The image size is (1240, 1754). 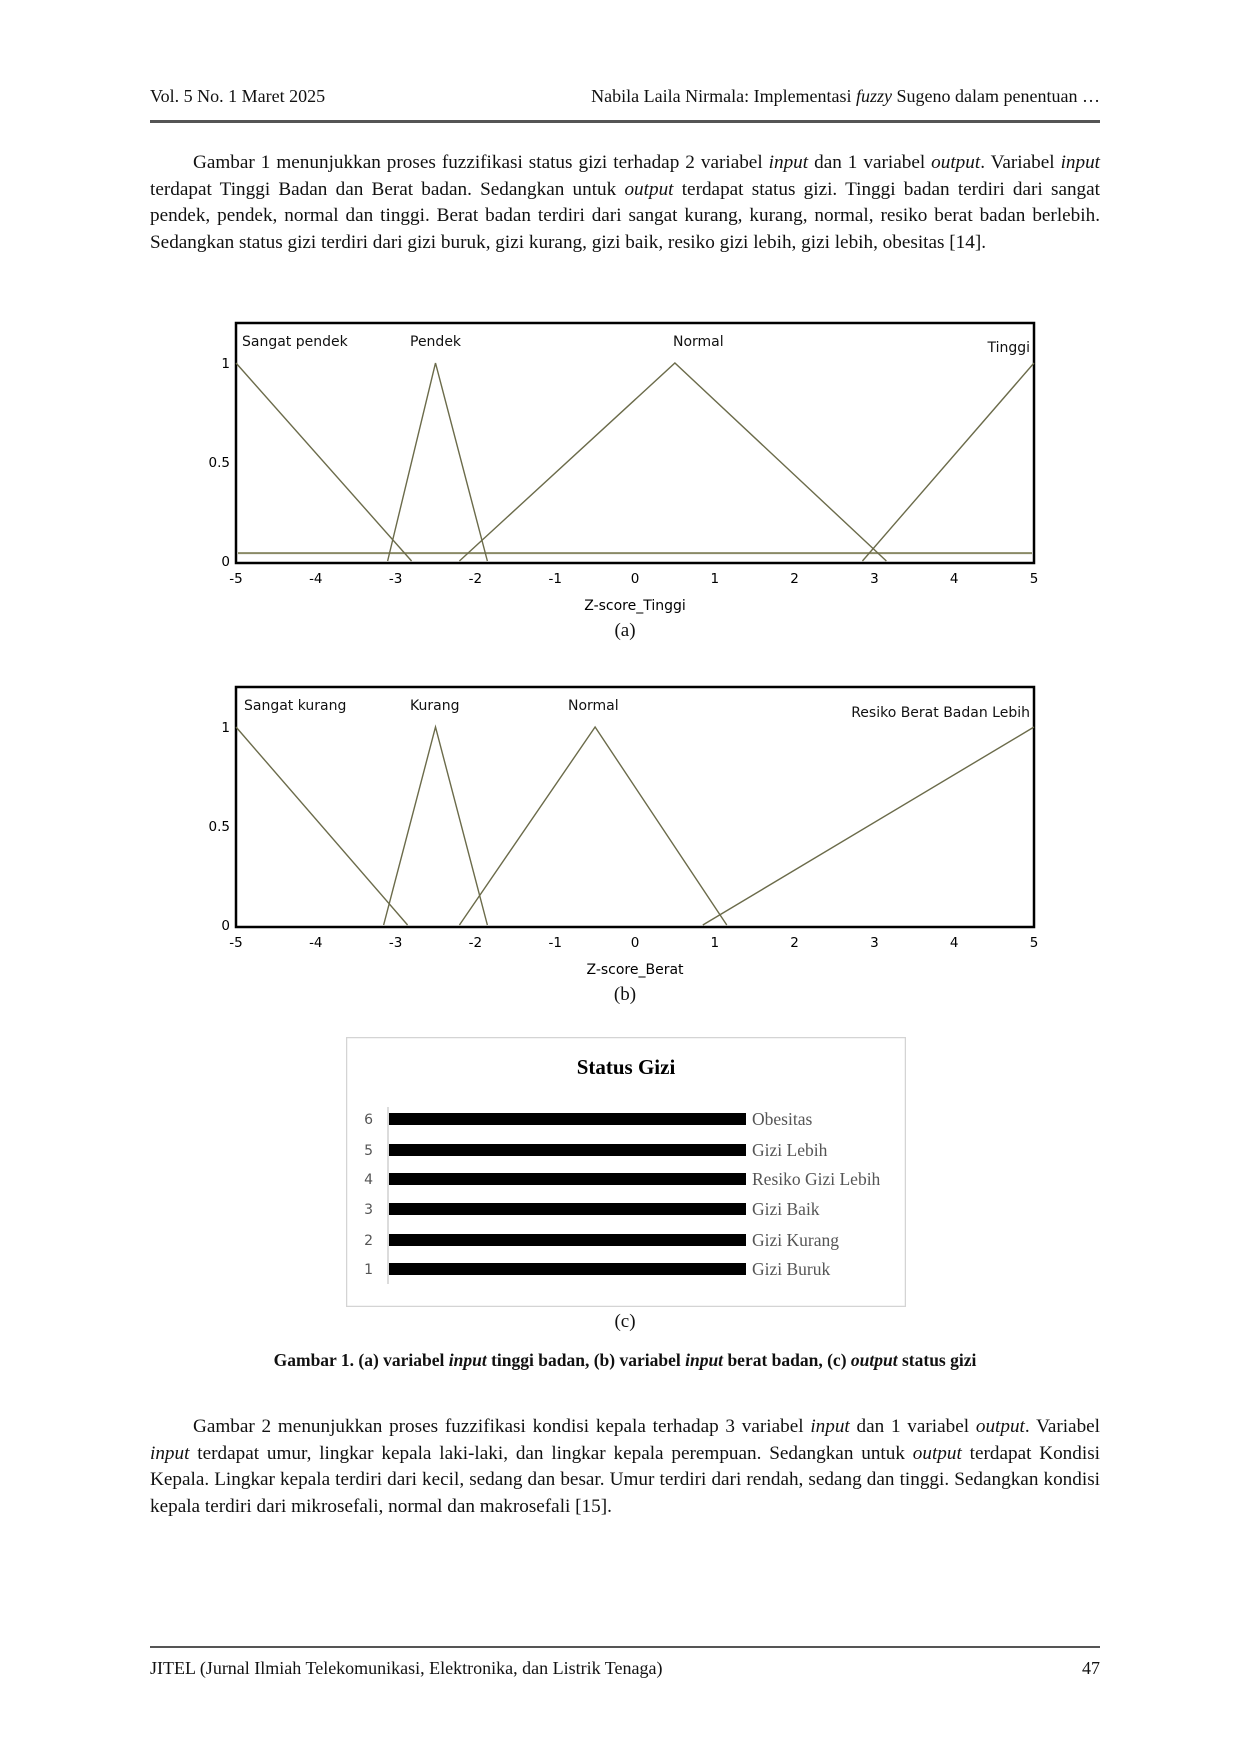 I want to click on membership-line-tinggi, so click(x=948, y=462).